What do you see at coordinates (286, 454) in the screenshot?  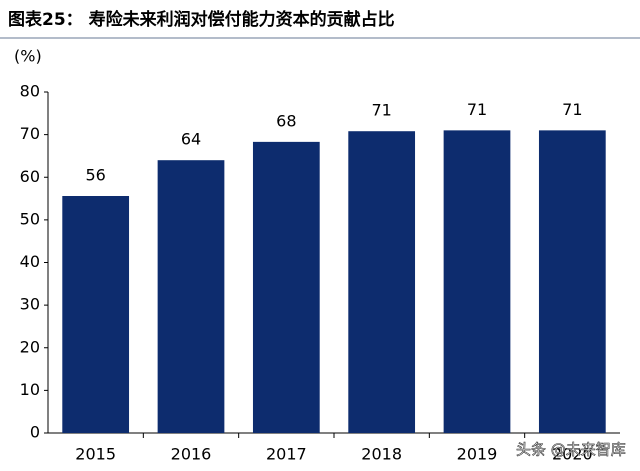 I see `x-tick-label: 2017` at bounding box center [286, 454].